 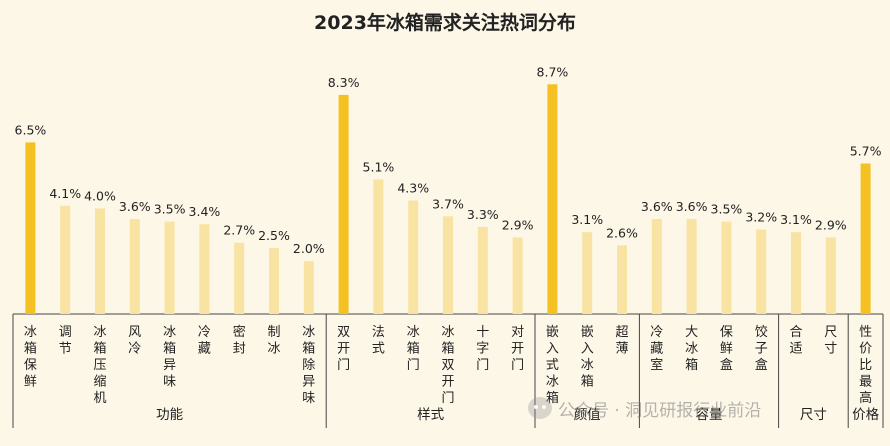 I want to click on wechat-icon, so click(x=540, y=408).